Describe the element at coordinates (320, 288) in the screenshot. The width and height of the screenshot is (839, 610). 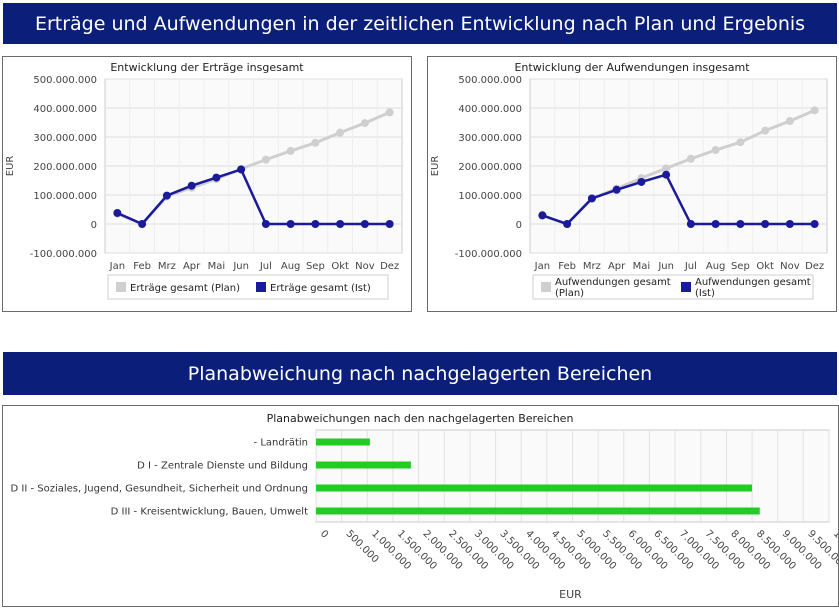
I see `legend-label: Erträge gesamt (Ist)` at that location.